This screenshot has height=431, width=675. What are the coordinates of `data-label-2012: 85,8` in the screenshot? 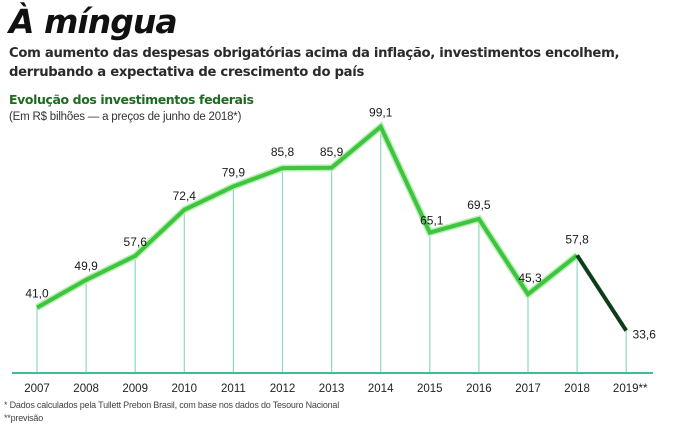 It's located at (283, 152).